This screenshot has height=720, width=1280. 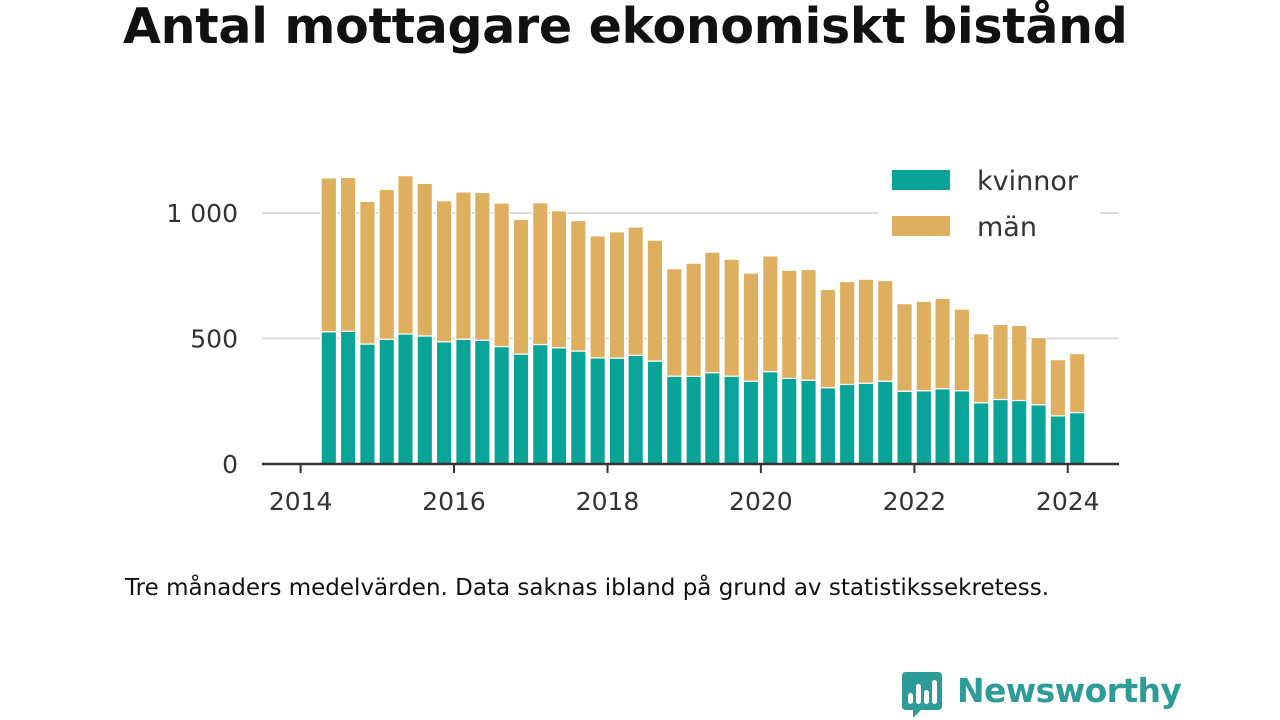 What do you see at coordinates (921, 226) in the screenshot?
I see `legend-swatch-män` at bounding box center [921, 226].